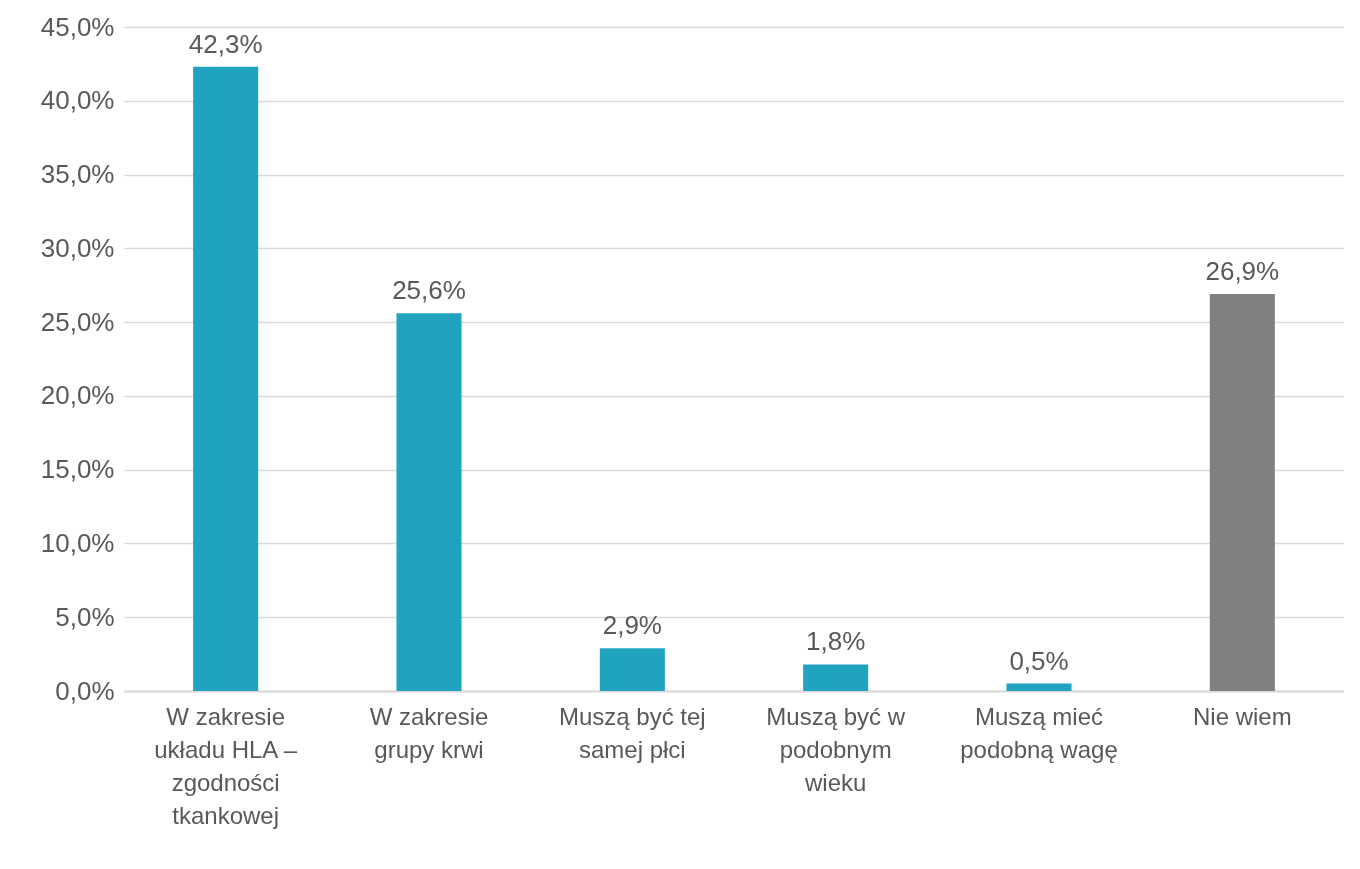  What do you see at coordinates (225, 43) in the screenshot?
I see `data-label: 42,3%` at bounding box center [225, 43].